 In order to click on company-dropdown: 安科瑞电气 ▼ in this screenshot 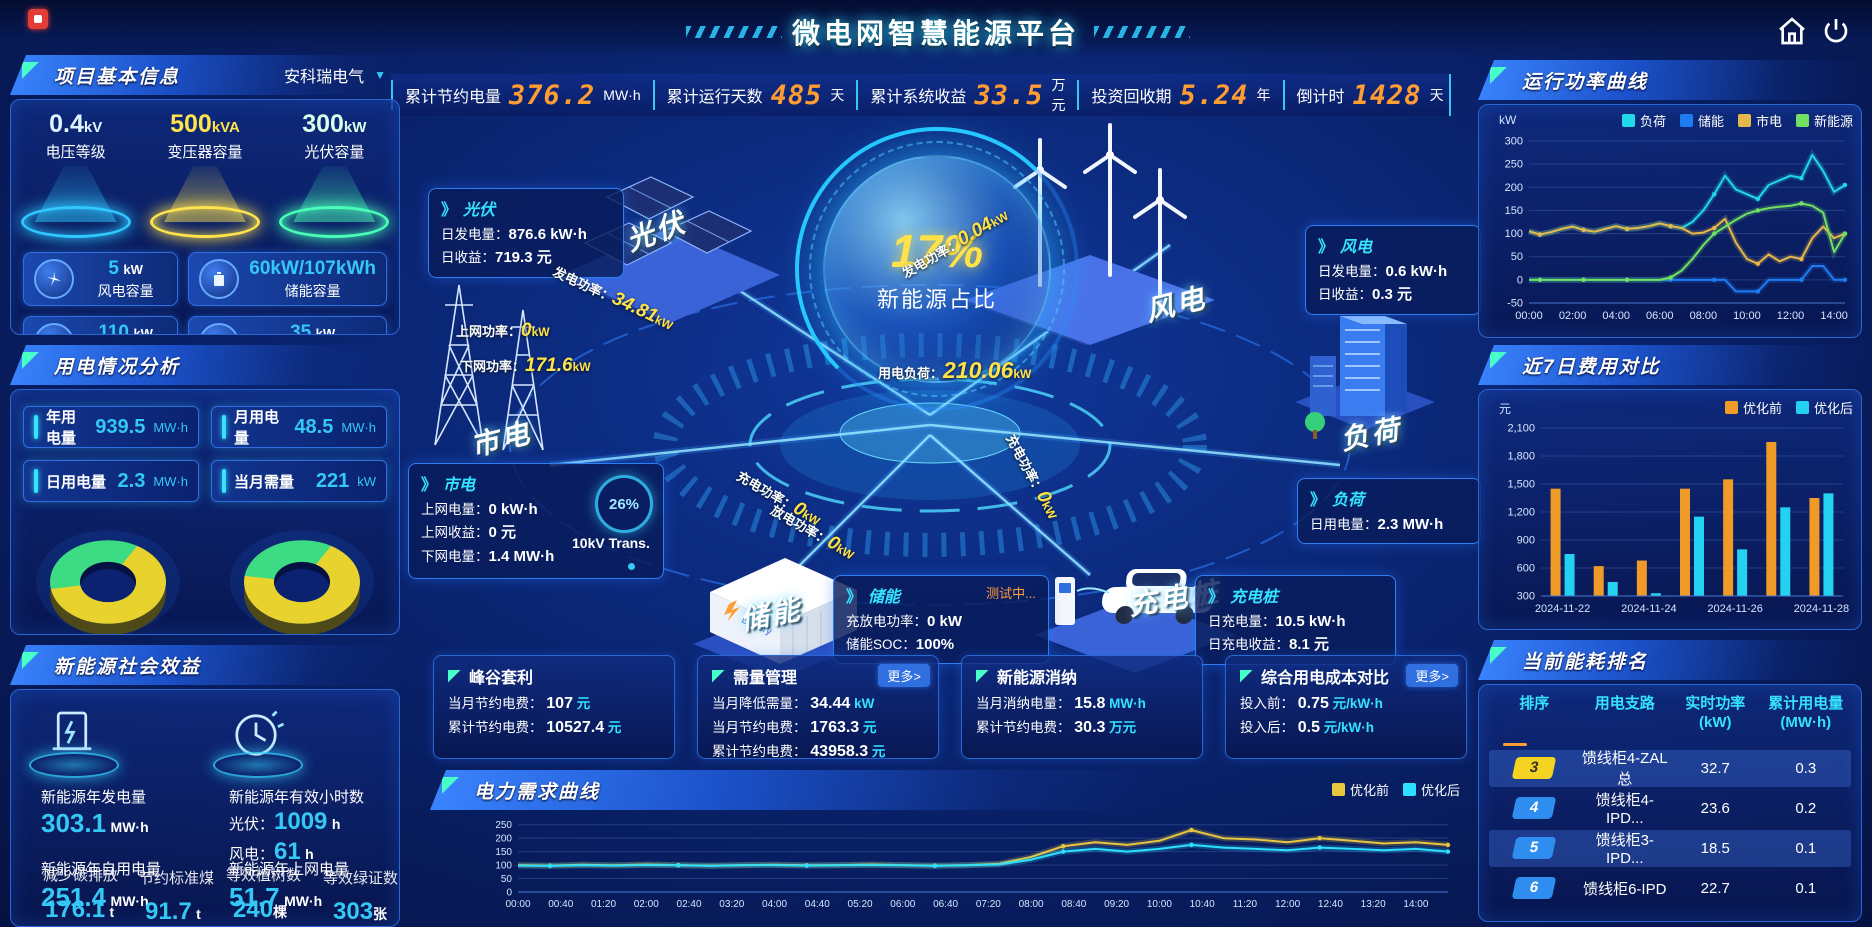, I will do `click(335, 75)`.